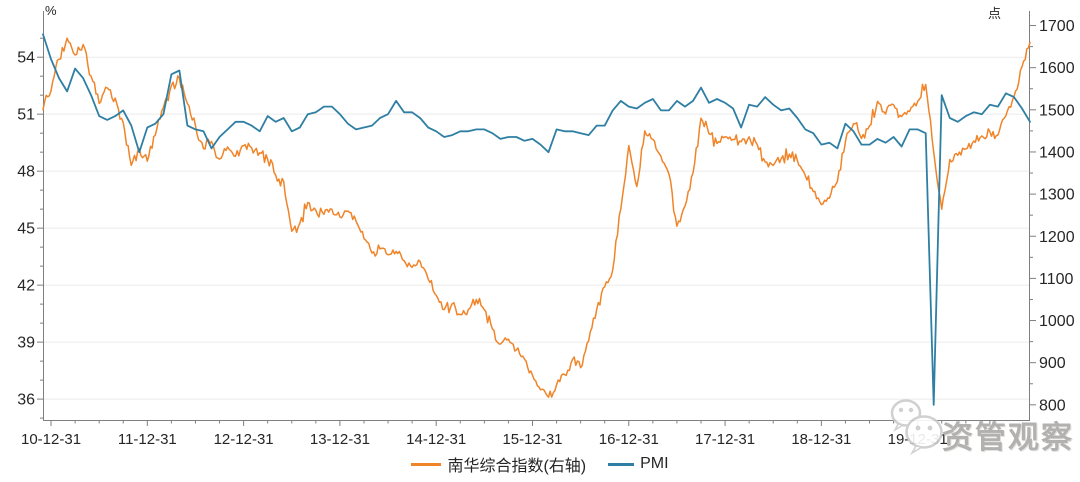  What do you see at coordinates (147, 439) in the screenshot?
I see `x-axis-label: 11-12-31` at bounding box center [147, 439].